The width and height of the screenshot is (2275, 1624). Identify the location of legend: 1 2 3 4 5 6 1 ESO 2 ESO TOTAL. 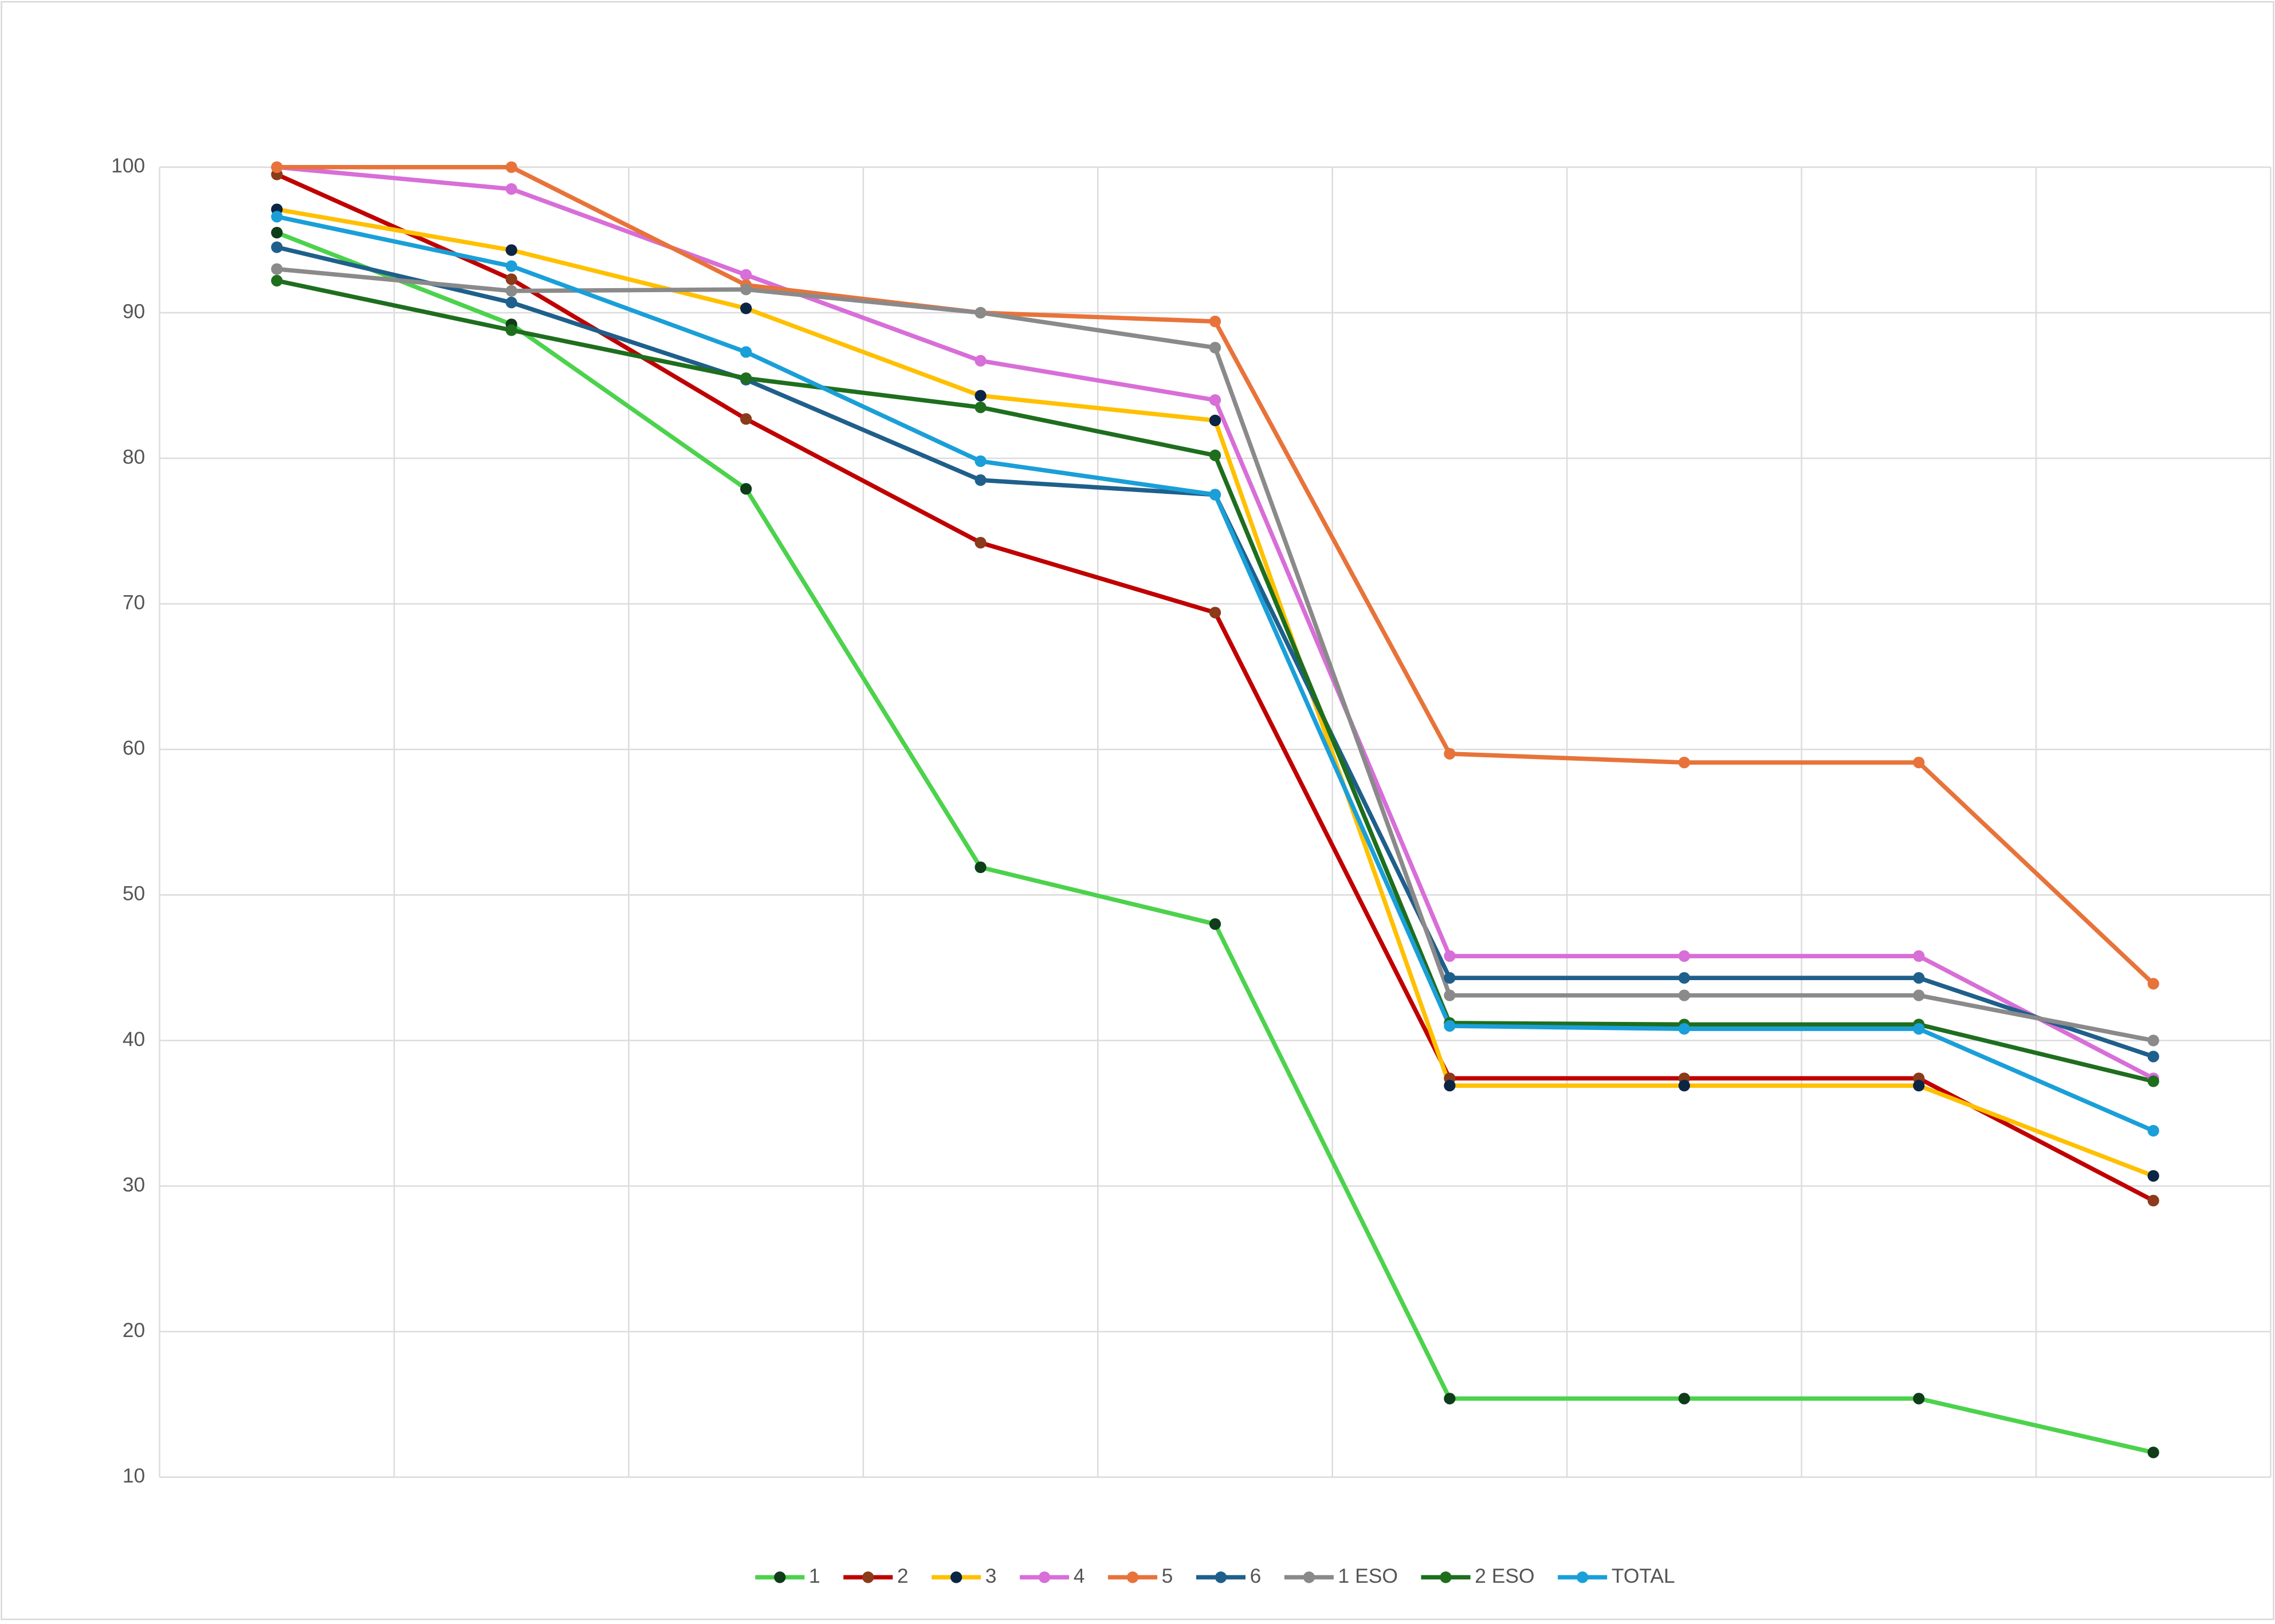
(1215, 1575).